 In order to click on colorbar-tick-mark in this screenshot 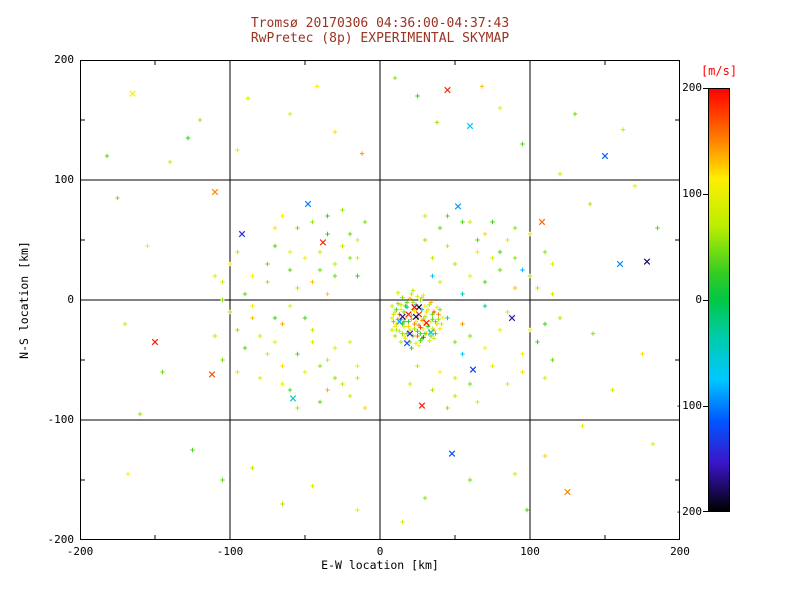, I will do `click(705, 406)`.